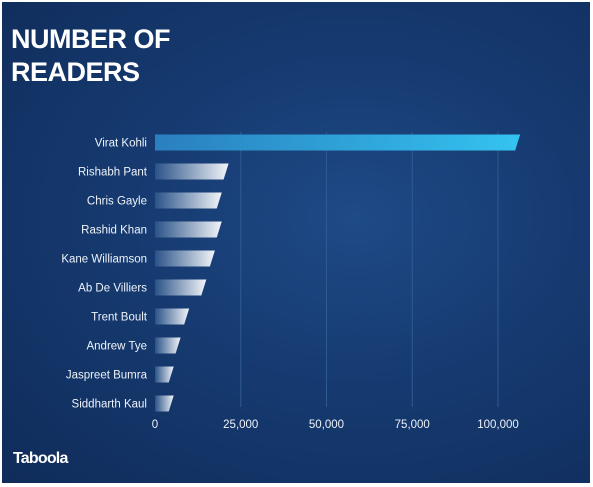  I want to click on x-tick-label: 50,000, so click(326, 425).